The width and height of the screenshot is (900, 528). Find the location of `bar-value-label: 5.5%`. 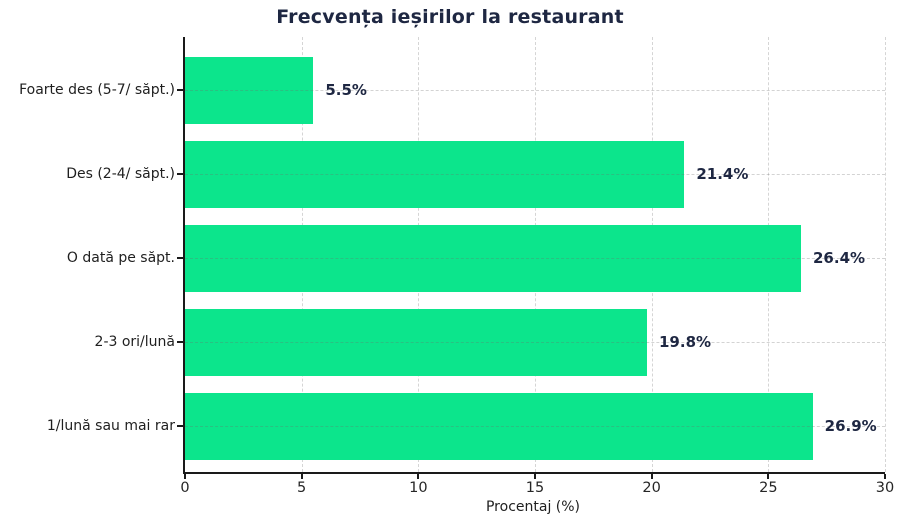

bar-value-label: 5.5% is located at coordinates (346, 90).